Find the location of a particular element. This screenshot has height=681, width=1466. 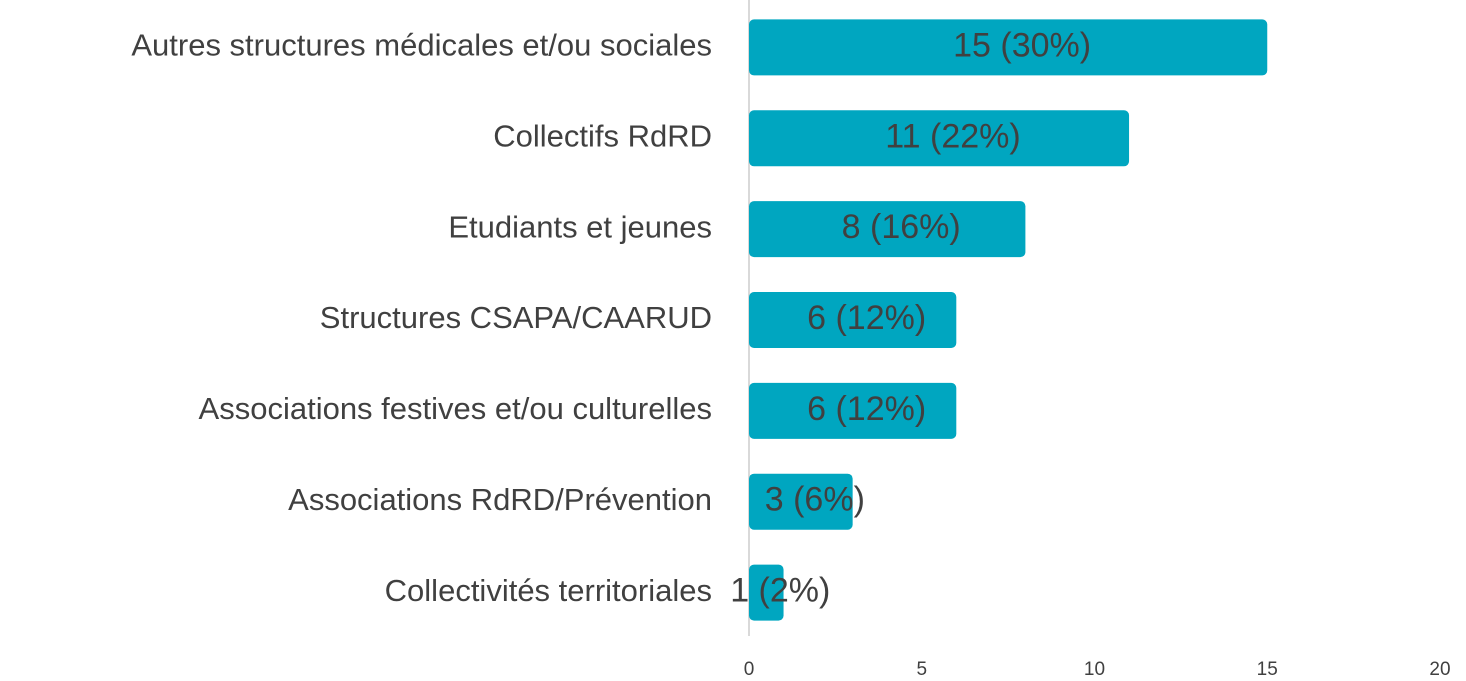

value-label: 3 (6%) is located at coordinates (815, 500).